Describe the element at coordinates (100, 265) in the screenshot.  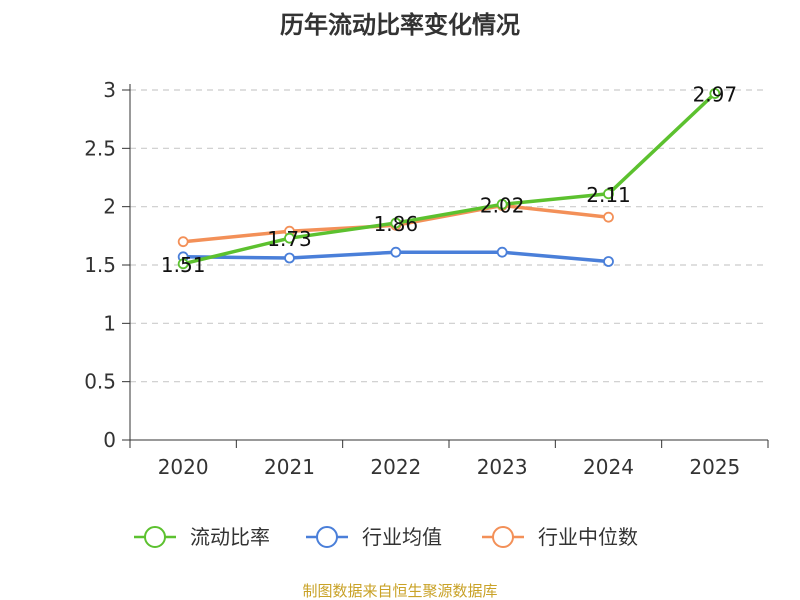
I see `y-tick-label: 1.5` at that location.